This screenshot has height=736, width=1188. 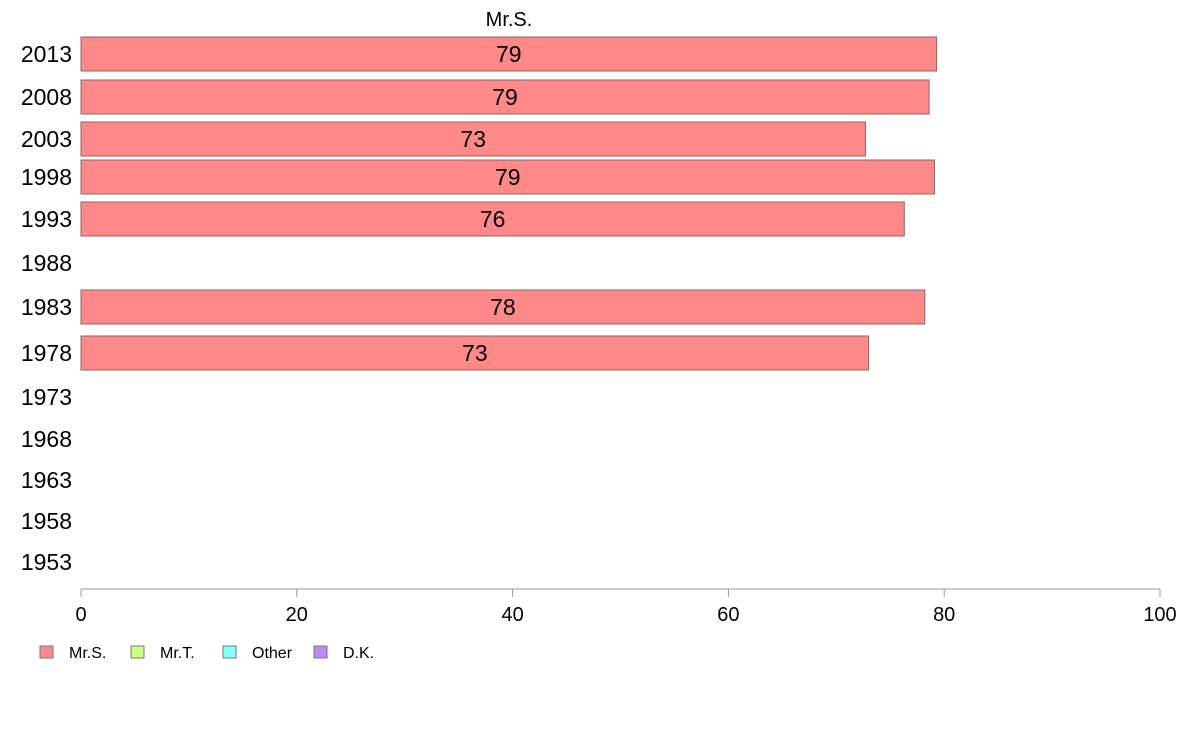 I want to click on legend-label-0: Mr.S., so click(x=87, y=653).